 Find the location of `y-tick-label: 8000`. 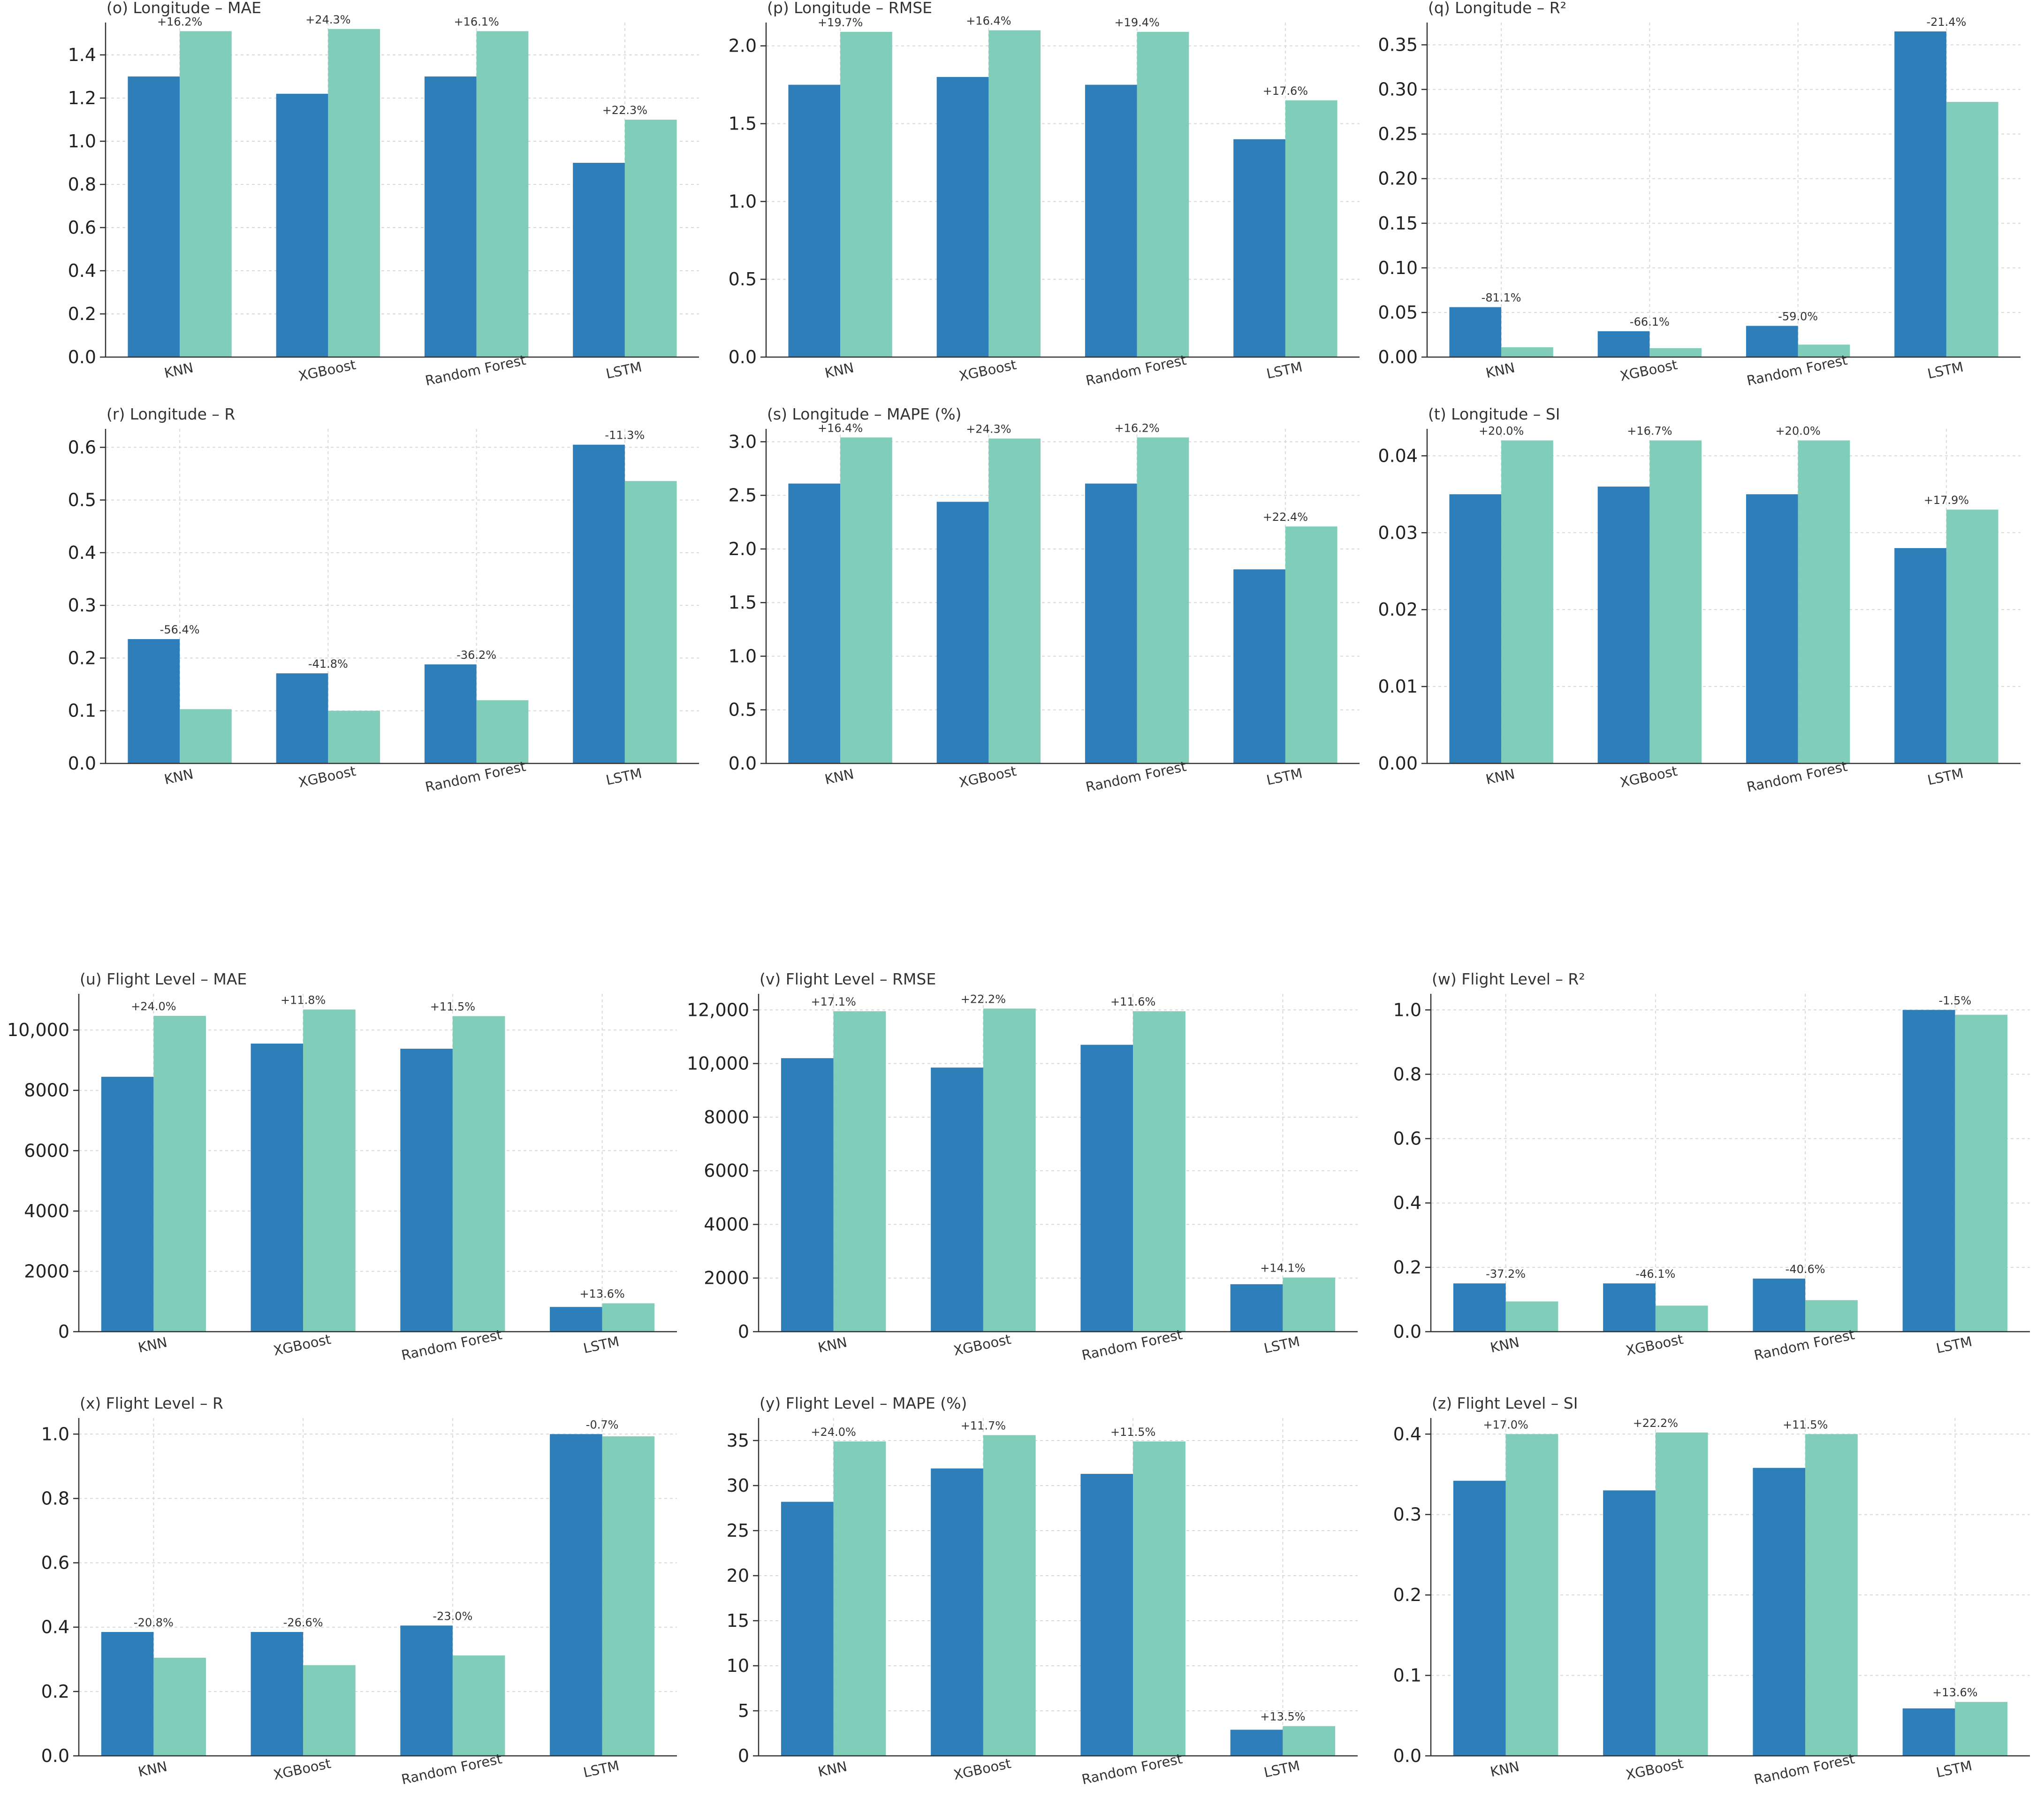

y-tick-label: 8000 is located at coordinates (46, 1090).